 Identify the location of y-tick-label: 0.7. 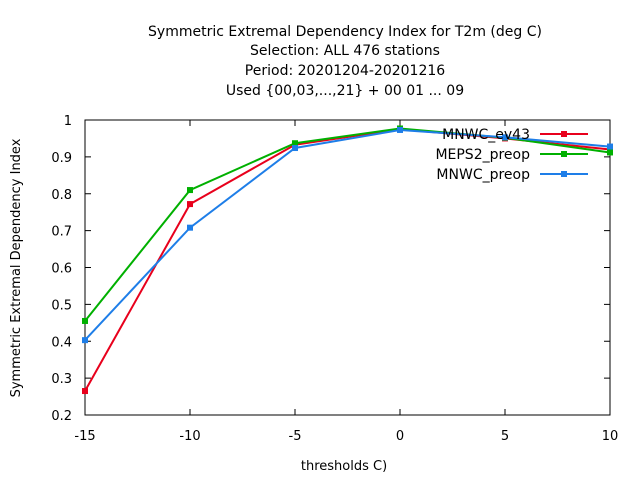
(61, 232).